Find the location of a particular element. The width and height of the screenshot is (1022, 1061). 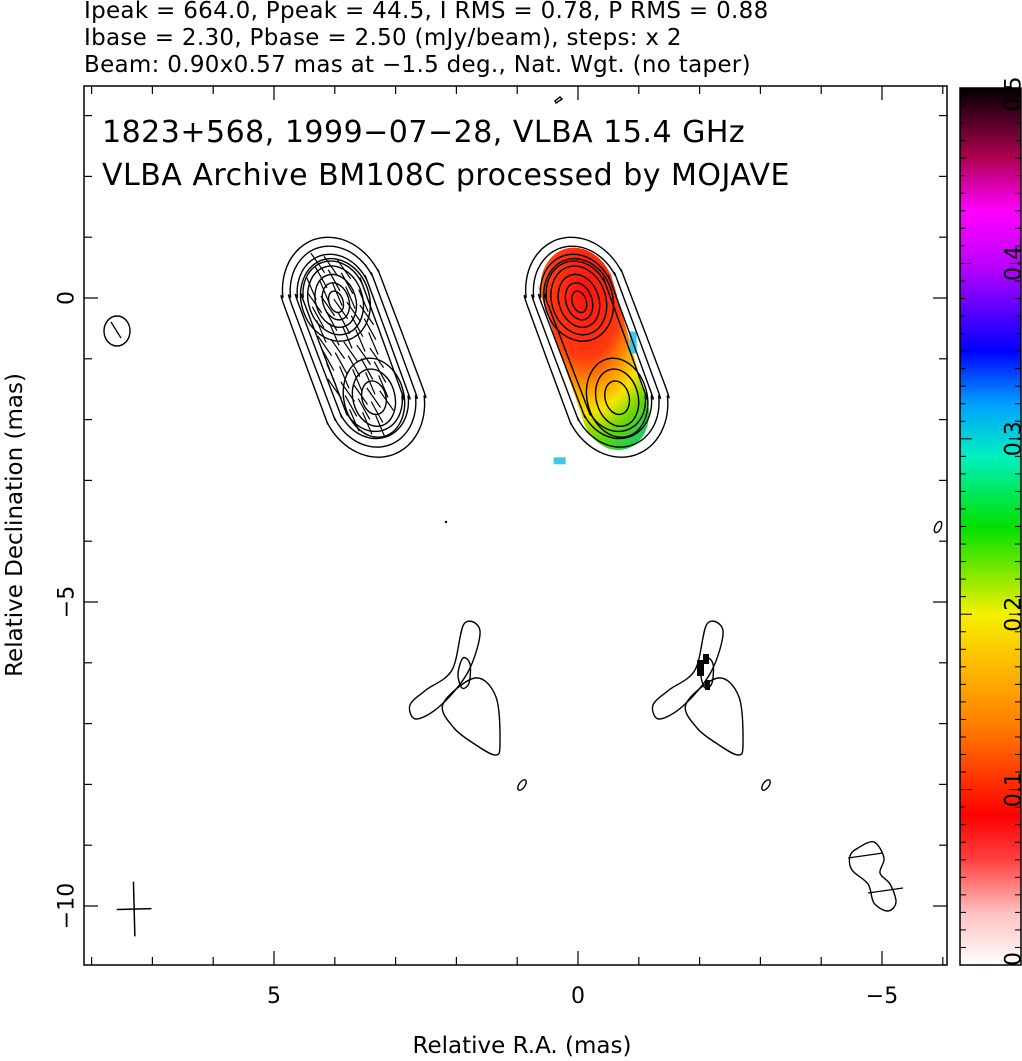

y-tick-label: −5 is located at coordinates (67, 602).